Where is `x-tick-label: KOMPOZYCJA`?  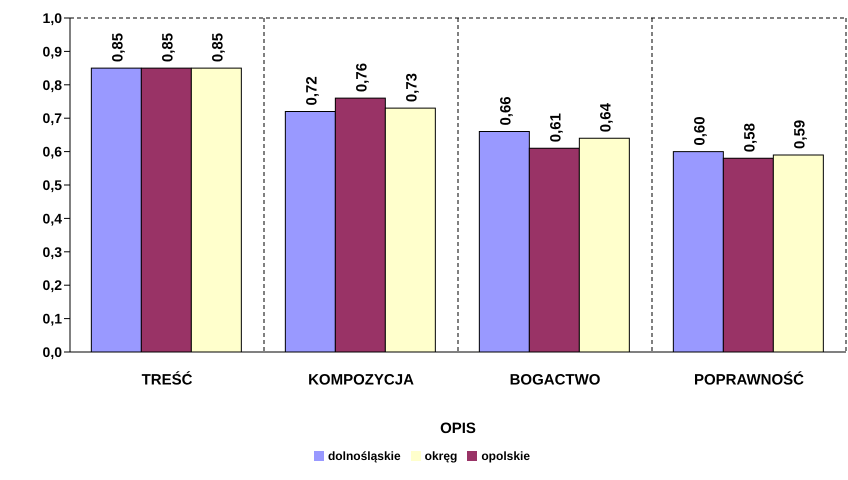
x-tick-label: KOMPOZYCJA is located at coordinates (361, 380).